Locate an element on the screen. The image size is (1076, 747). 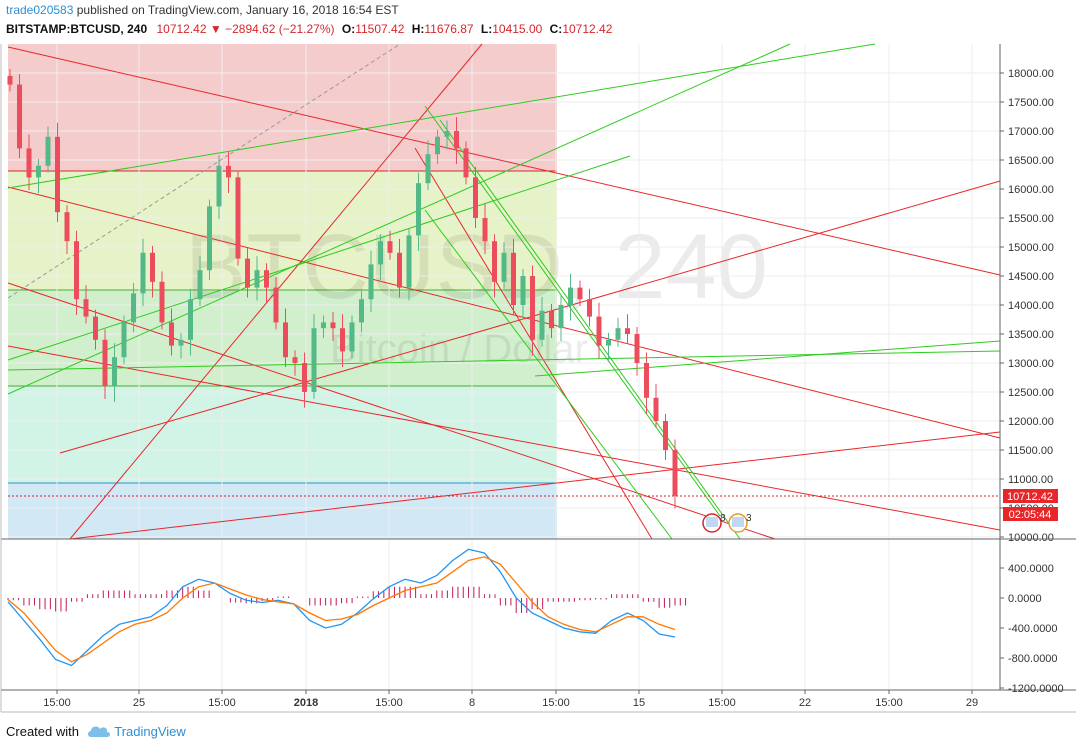
price-tick-label: 13000.00 is located at coordinates (1031, 364).